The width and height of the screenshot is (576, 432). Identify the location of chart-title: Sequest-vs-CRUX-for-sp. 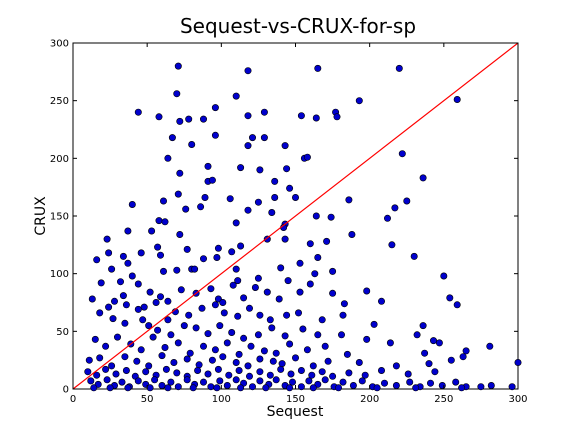
(298, 26).